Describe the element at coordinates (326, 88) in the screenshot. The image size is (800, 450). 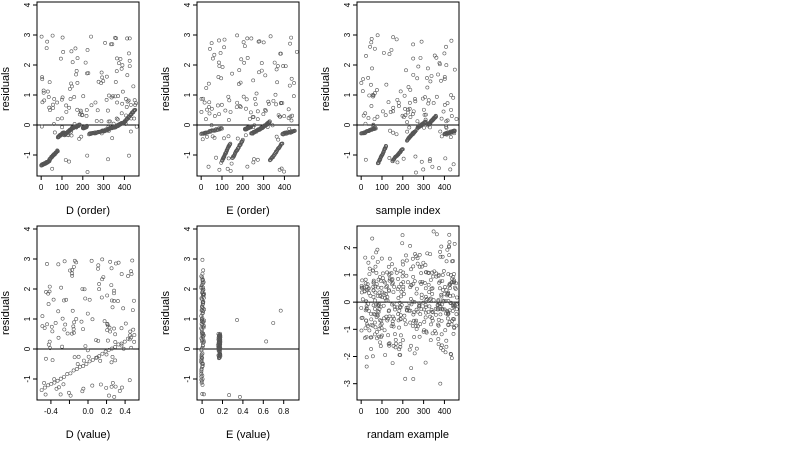
I see `y-axis-title: residuals` at that location.